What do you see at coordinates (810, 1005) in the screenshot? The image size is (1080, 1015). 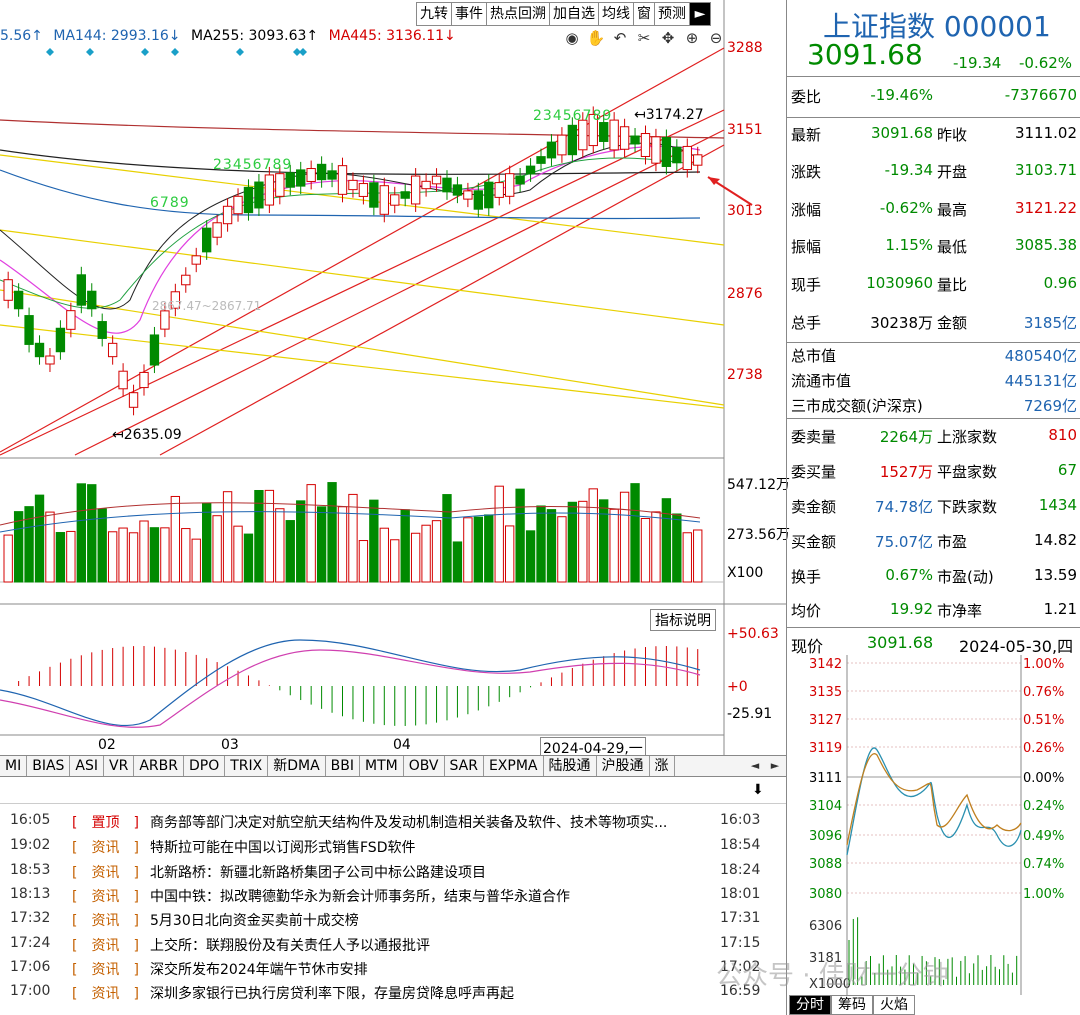 I see `tab-intraday: 分时` at bounding box center [810, 1005].